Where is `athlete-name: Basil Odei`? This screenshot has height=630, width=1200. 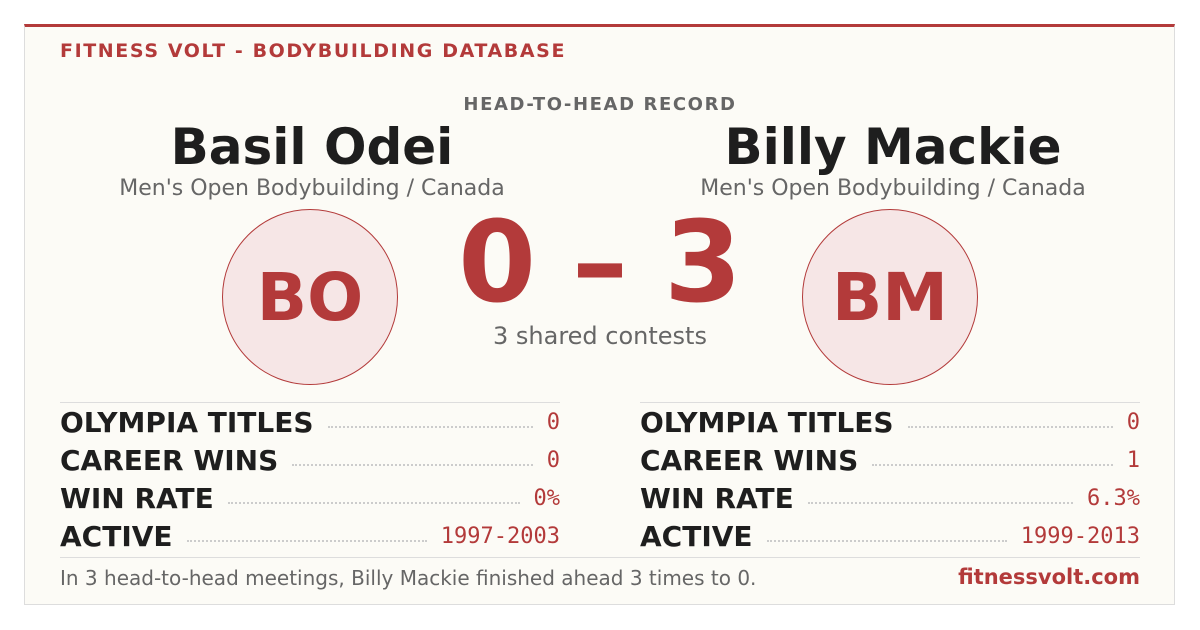
athlete-name: Basil Odei is located at coordinates (312, 147).